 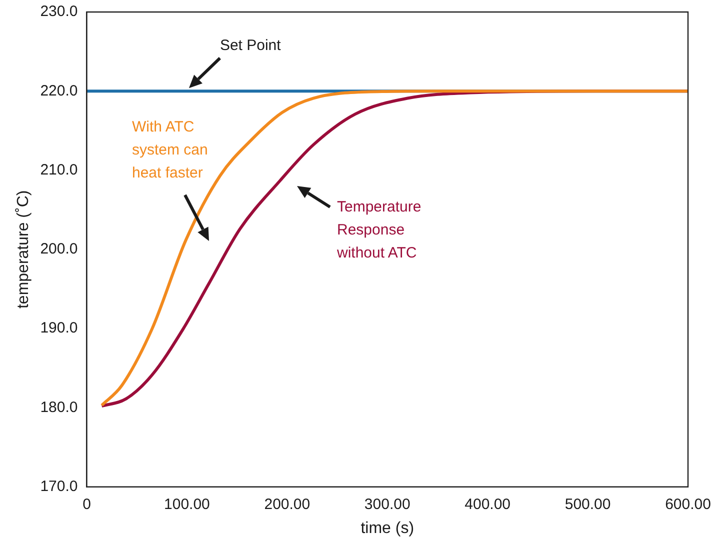 I want to click on x-tick-label: 600.00, so click(x=688, y=504).